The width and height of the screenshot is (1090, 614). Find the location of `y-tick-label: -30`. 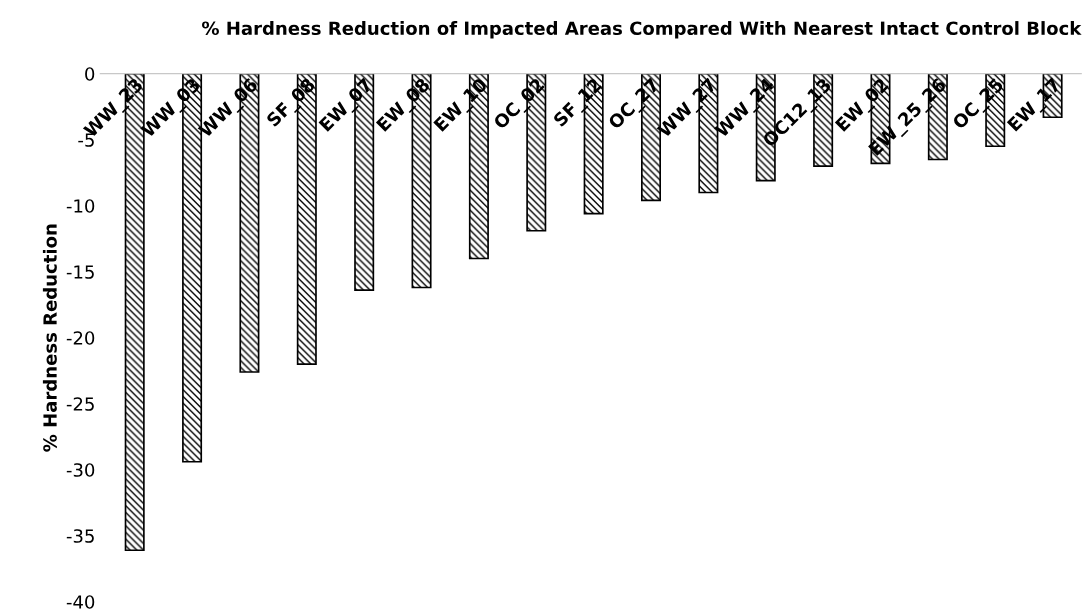

y-tick-label: -30 is located at coordinates (80, 470).